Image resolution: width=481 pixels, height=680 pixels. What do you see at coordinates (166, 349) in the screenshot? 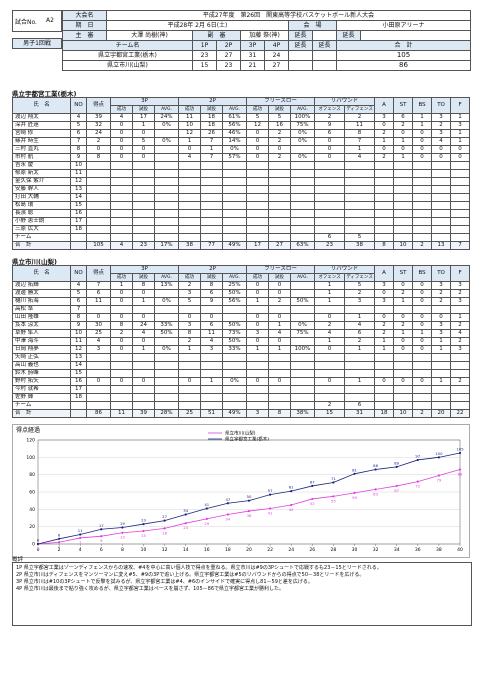
I see `stat-cell: 0%` at bounding box center [166, 349].